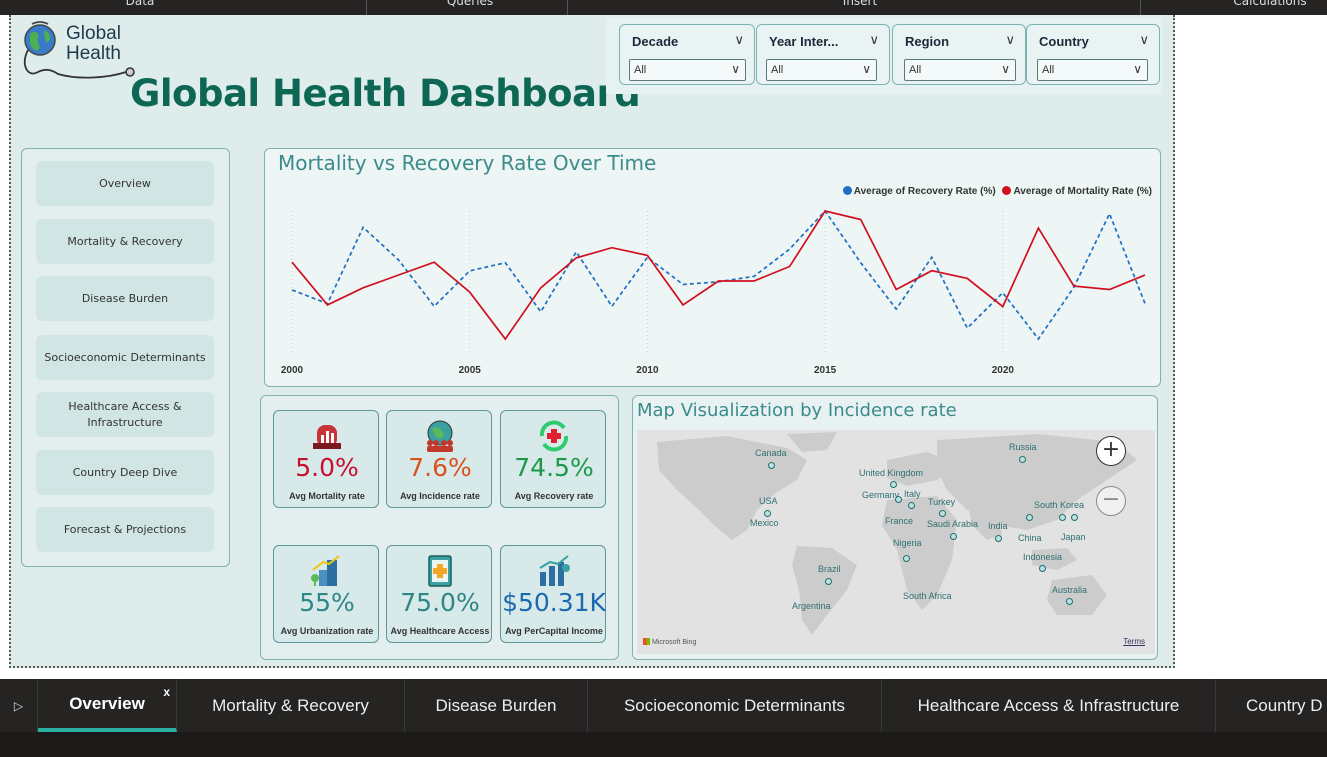  I want to click on mortality-rate-line, so click(718, 275).